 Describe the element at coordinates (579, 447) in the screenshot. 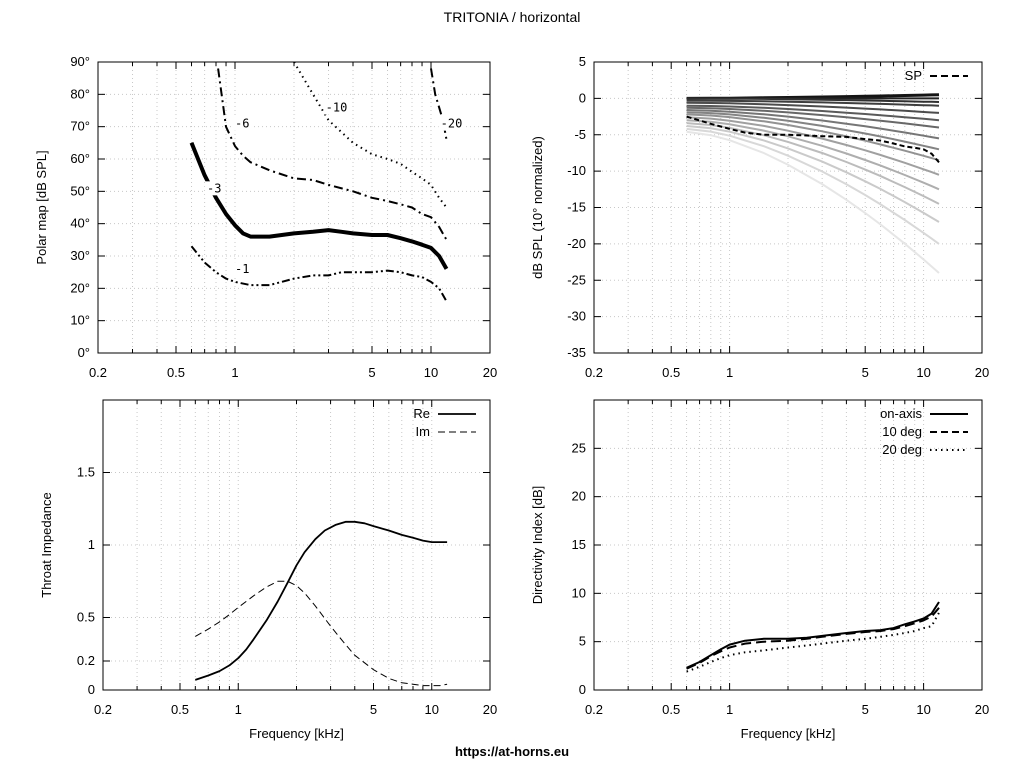

I see `y-tick-label: 25` at that location.